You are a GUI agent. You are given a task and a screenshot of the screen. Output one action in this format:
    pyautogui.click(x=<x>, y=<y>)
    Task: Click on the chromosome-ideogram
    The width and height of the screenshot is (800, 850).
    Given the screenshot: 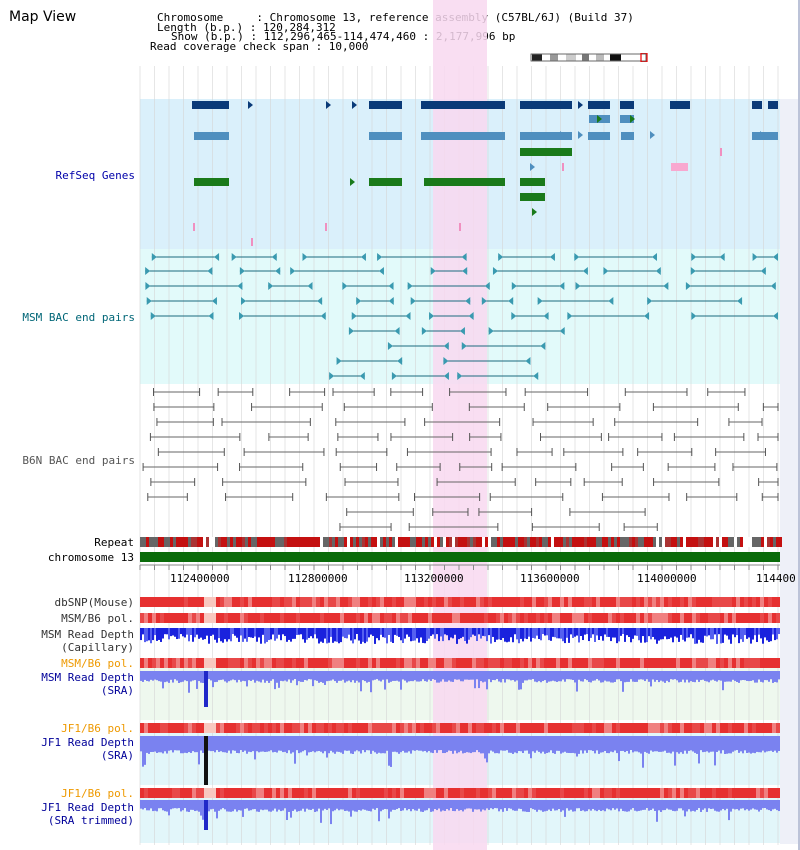 What is the action you would take?
    pyautogui.click(x=590, y=57)
    